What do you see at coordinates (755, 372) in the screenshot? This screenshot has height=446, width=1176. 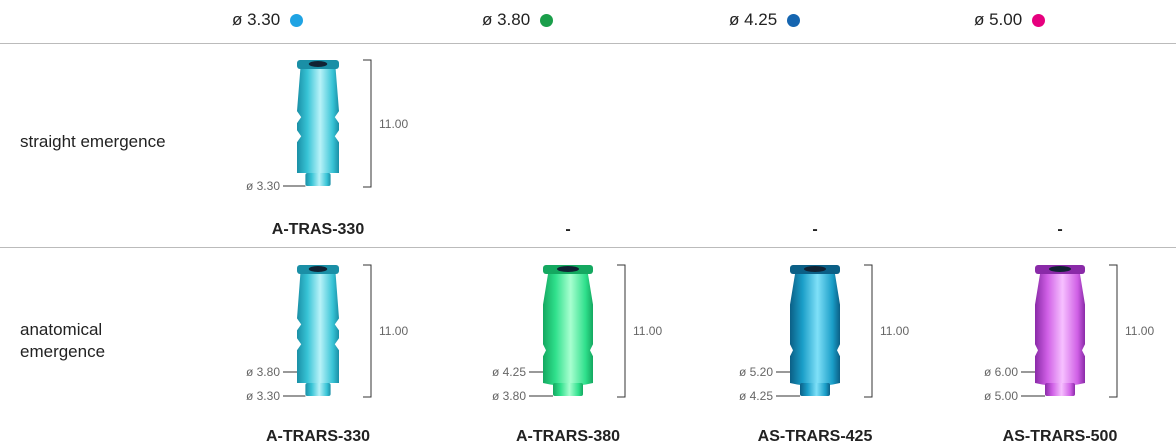 I see `diameter-label: ø 5.20` at bounding box center [755, 372].